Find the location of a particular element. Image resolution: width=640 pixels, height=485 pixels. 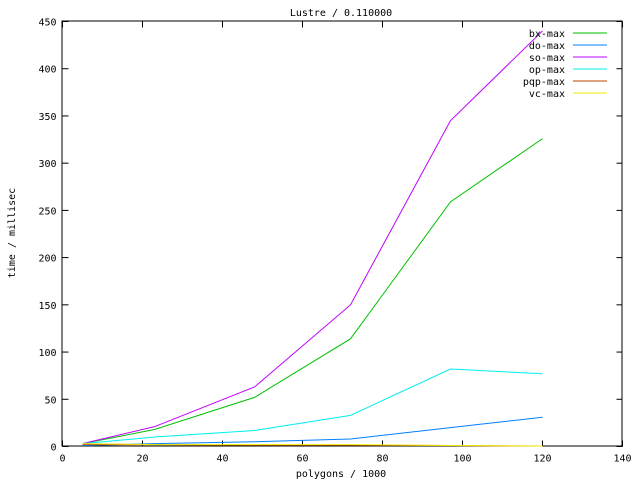

y-tick-label: 300 is located at coordinates (47, 164).